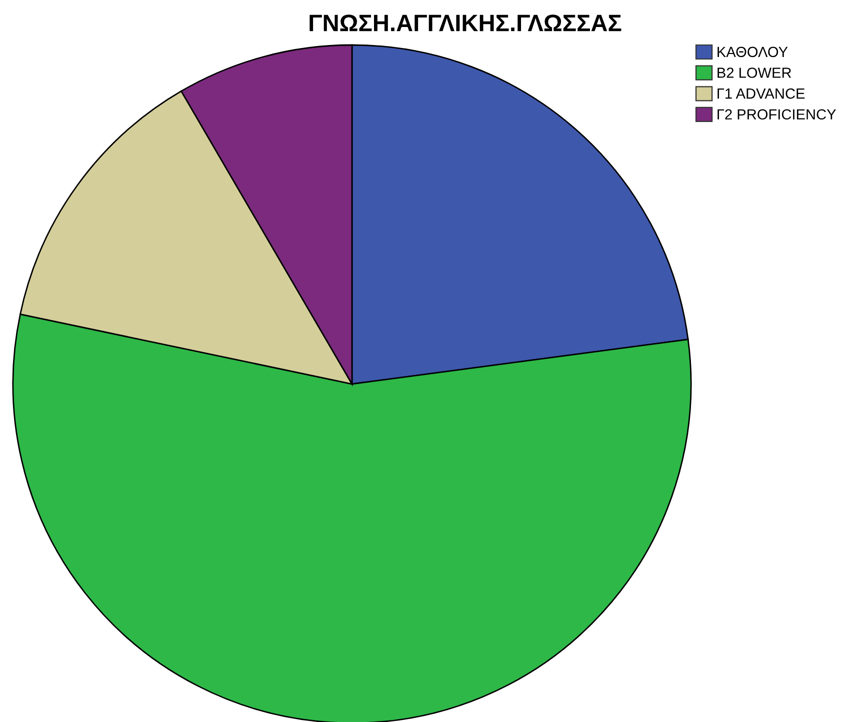 This screenshot has height=722, width=842. What do you see at coordinates (777, 114) in the screenshot?
I see `legend-label: Γ2 PROFICIENCY` at bounding box center [777, 114].